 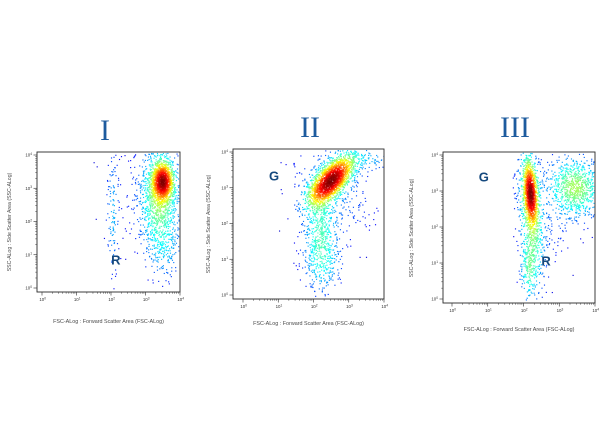 What do you see at coordinates (104, 226) in the screenshot?
I see `panel-1-axes: 100 100 101 101 102 102 103 103 104 104 R` at bounding box center [104, 226].